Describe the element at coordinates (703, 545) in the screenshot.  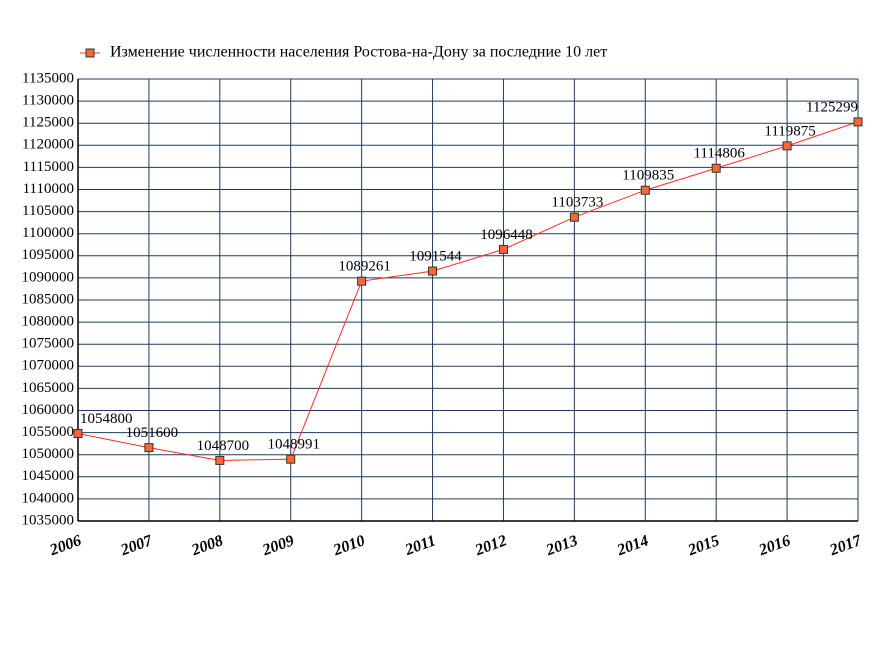
I see `x-tick-label: 2015` at that location.